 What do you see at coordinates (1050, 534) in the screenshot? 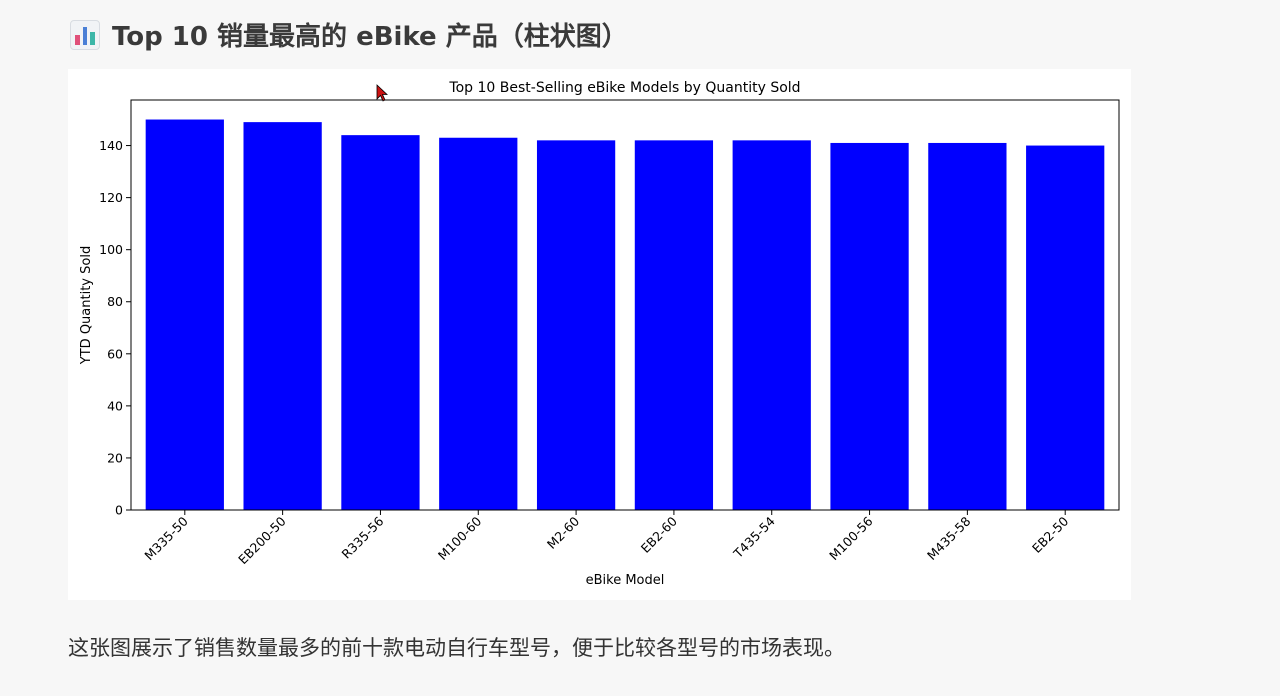
I see `x-tick-label: EB2-50` at bounding box center [1050, 534].